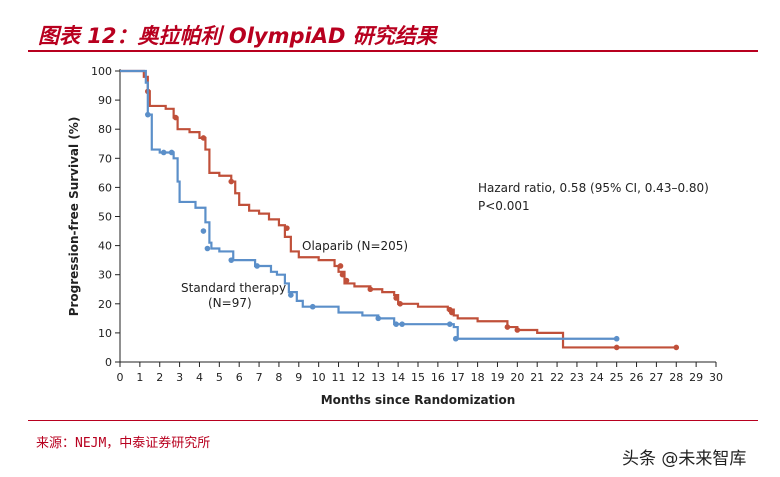  Describe the element at coordinates (504, 206) in the screenshot. I see `p-value-text: P<0.001` at that location.